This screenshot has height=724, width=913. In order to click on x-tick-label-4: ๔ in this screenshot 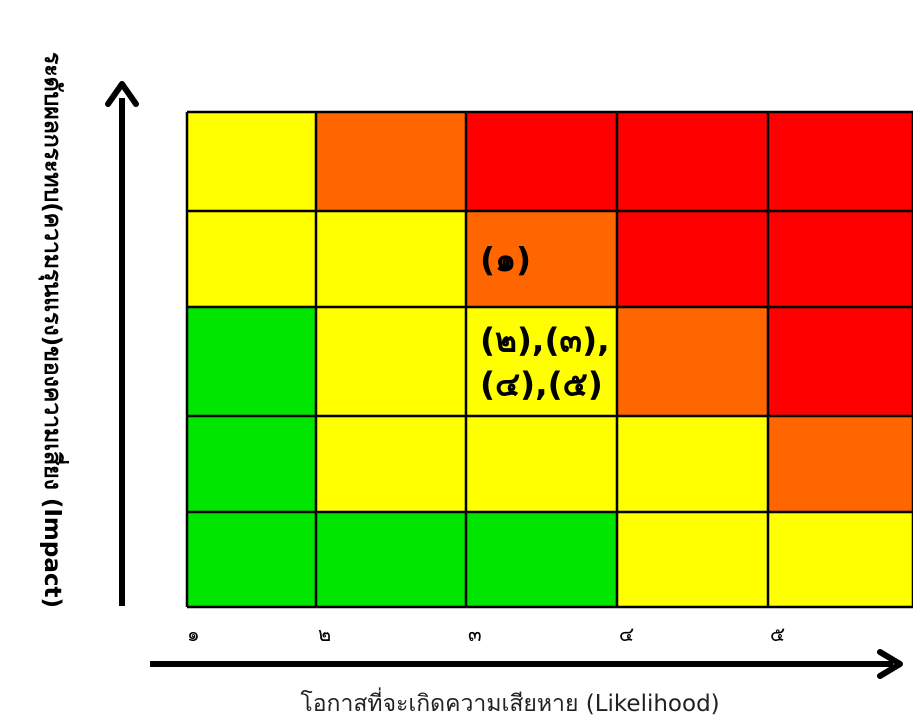, I will do `click(626, 634)`.